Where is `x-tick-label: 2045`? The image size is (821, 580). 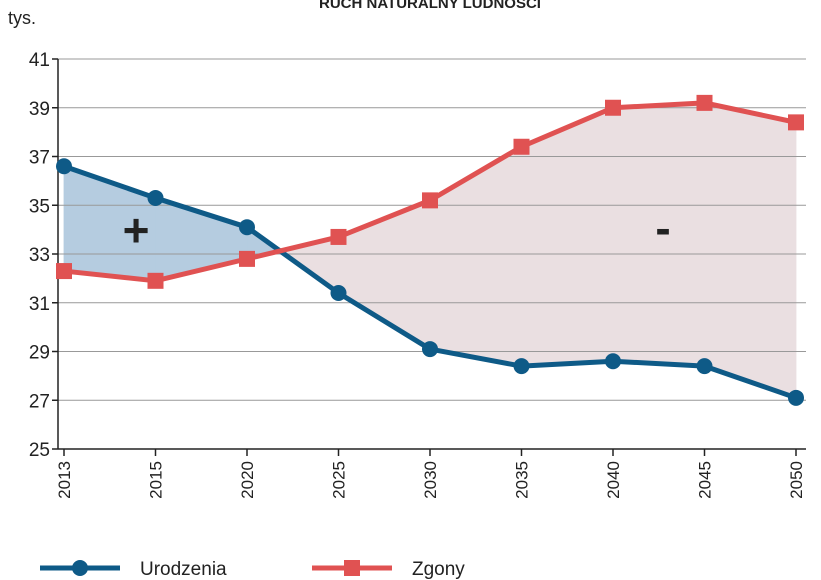 x-tick-label: 2045 is located at coordinates (705, 480).